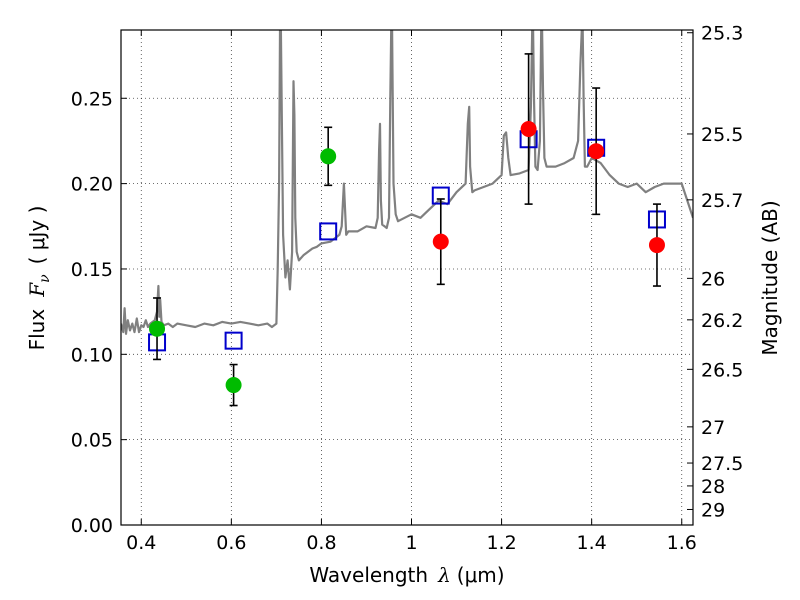 This screenshot has height=600, width=800. Describe the element at coordinates (770, 277) in the screenshot. I see `right-axis-label: Magnitude (AB)` at that location.